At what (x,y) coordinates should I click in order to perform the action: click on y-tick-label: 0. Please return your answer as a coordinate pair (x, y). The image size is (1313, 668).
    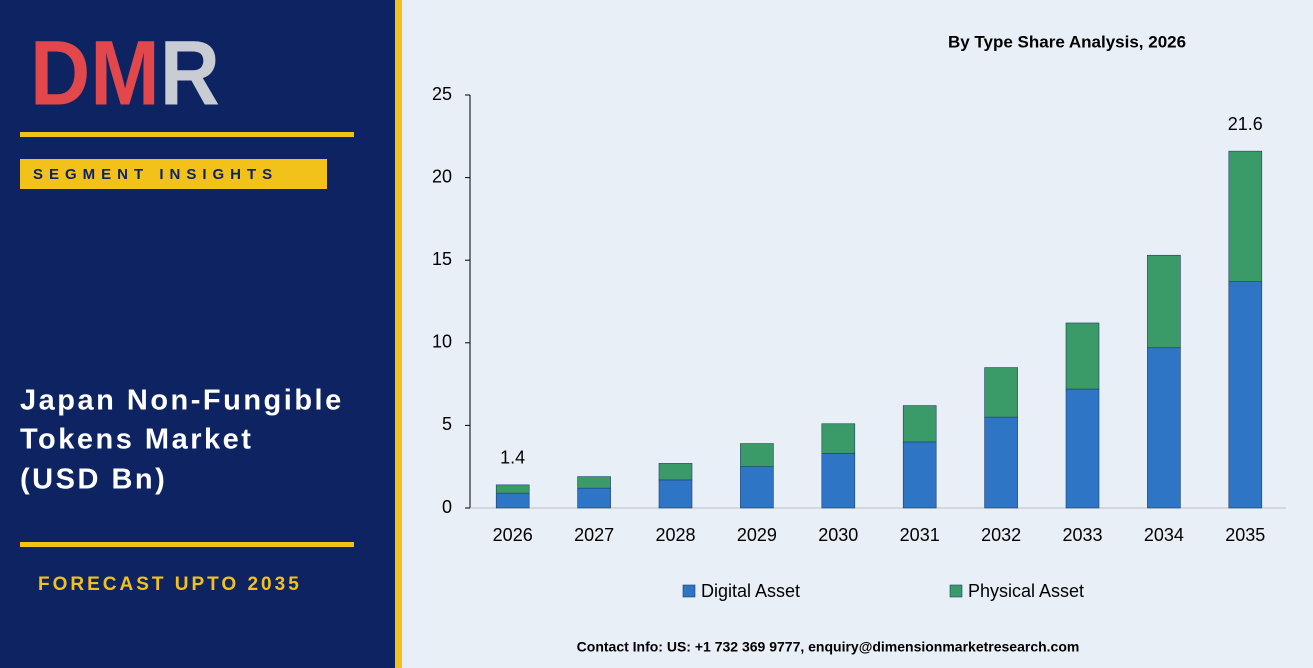
    Looking at the image, I should click on (447, 507).